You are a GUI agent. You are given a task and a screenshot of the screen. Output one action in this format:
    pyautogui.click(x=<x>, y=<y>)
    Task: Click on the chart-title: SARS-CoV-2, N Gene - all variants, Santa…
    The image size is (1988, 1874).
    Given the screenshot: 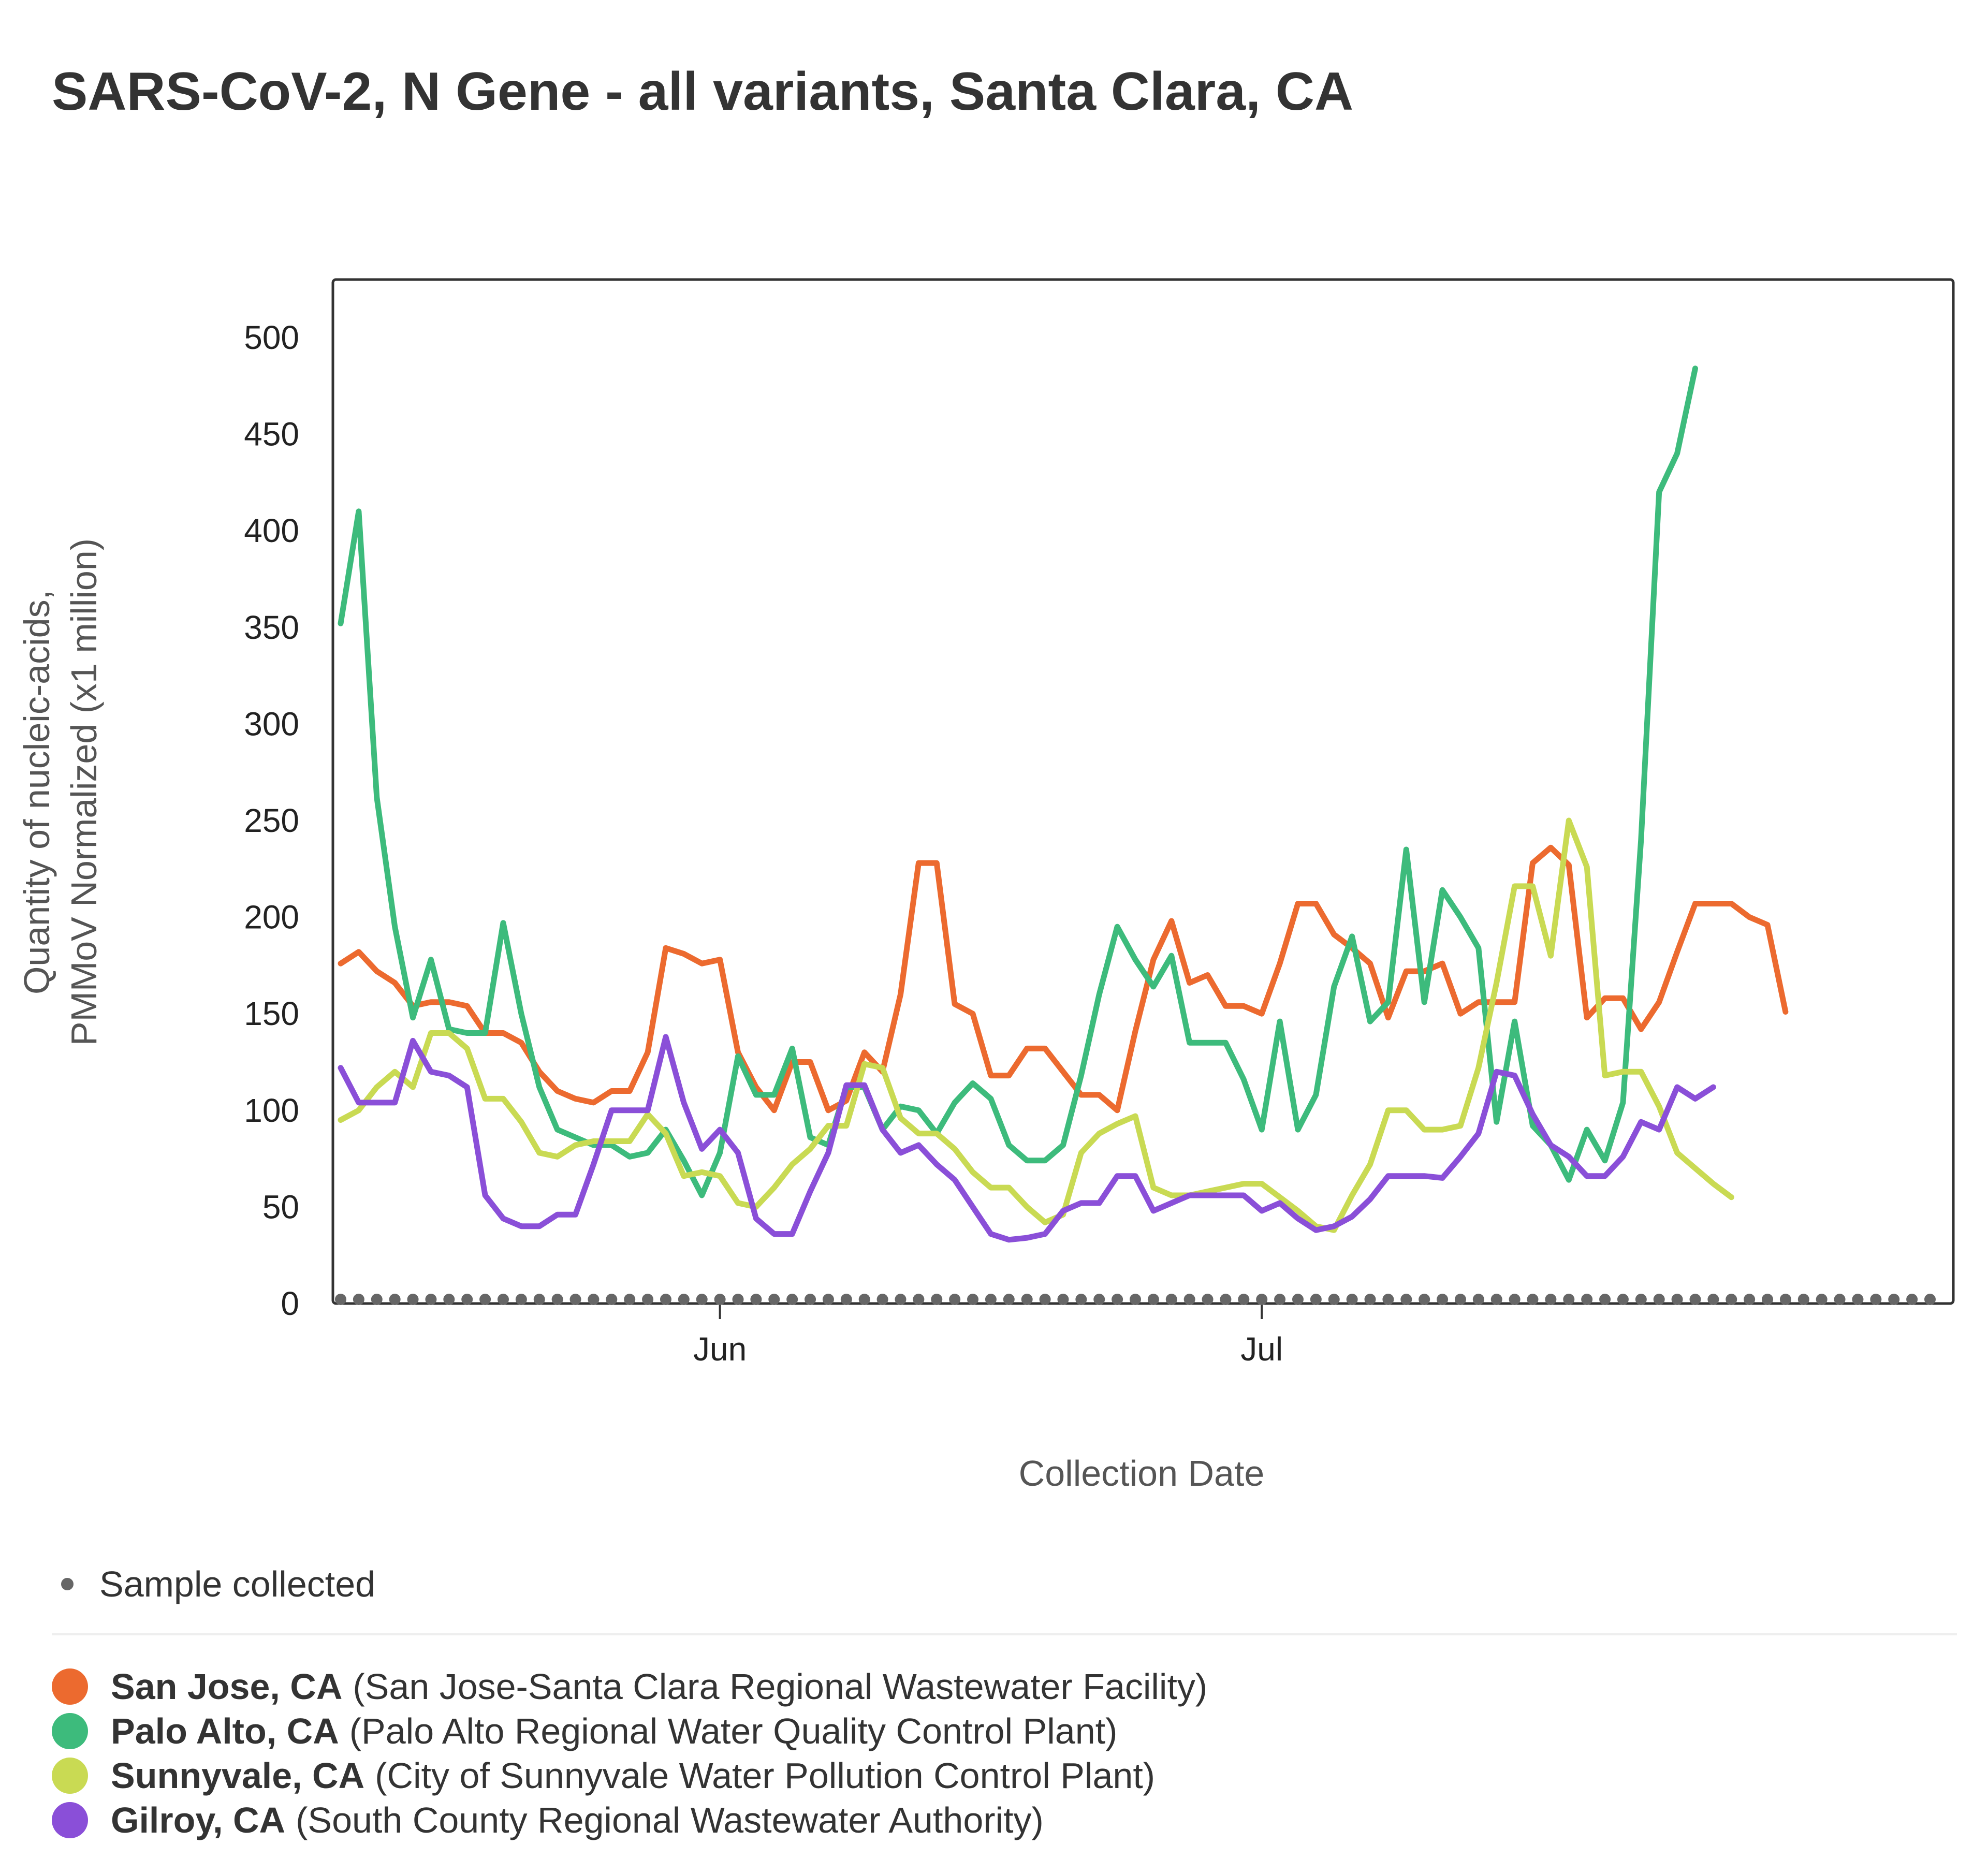 What is the action you would take?
    pyautogui.click(x=703, y=92)
    